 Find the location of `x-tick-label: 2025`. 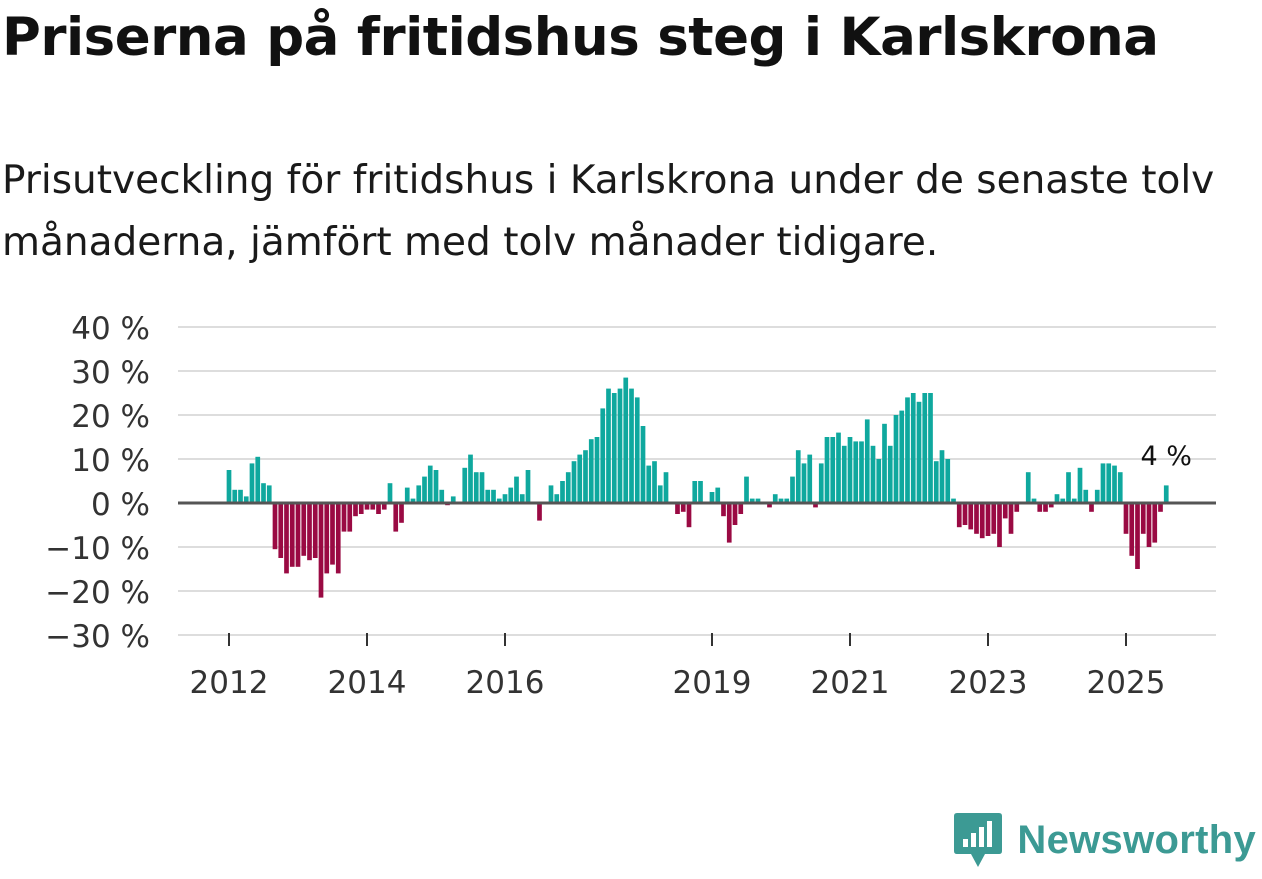

x-tick-label: 2025 is located at coordinates (1126, 683).